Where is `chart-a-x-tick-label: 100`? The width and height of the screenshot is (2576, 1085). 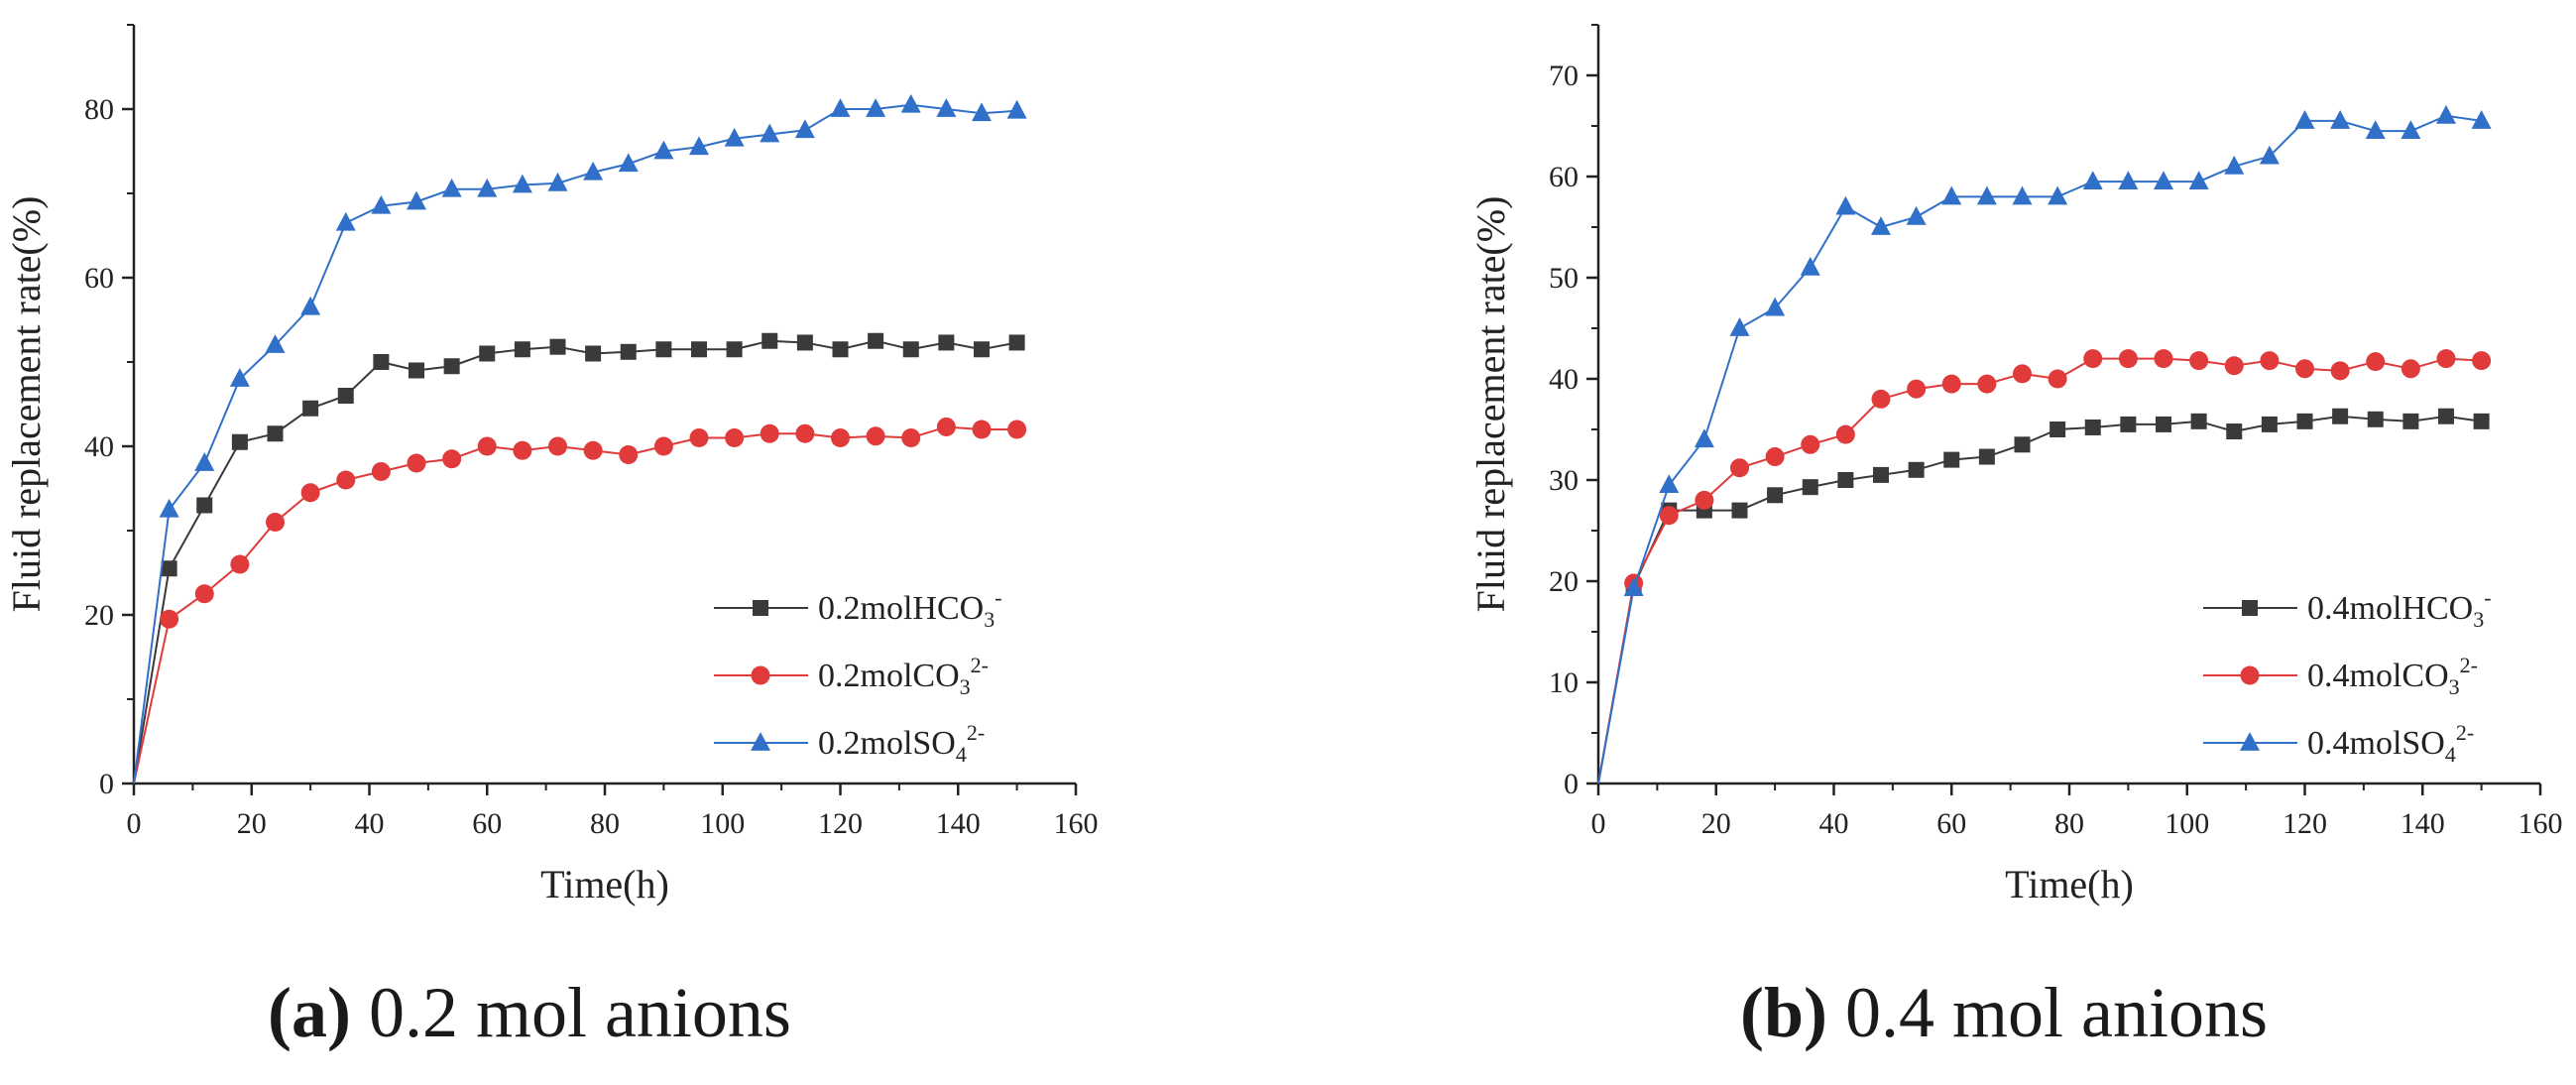 chart-a-x-tick-label: 100 is located at coordinates (722, 823).